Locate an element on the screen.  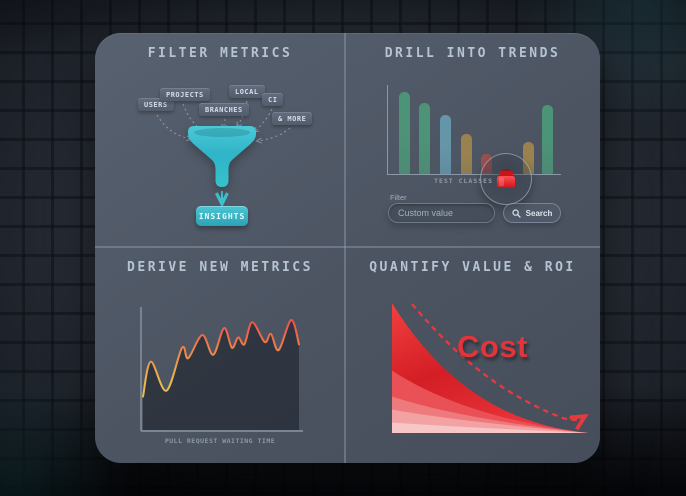
chip-local: LOCAL is located at coordinates (247, 91).